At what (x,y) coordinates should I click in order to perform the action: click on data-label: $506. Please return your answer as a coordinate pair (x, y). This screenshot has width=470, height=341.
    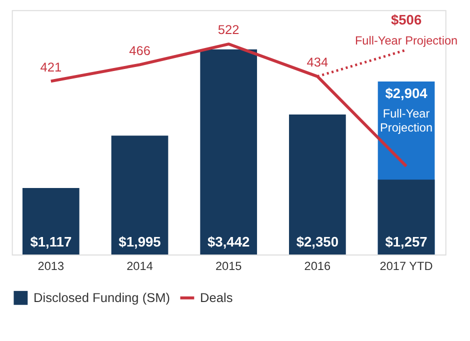
    Looking at the image, I should click on (406, 20).